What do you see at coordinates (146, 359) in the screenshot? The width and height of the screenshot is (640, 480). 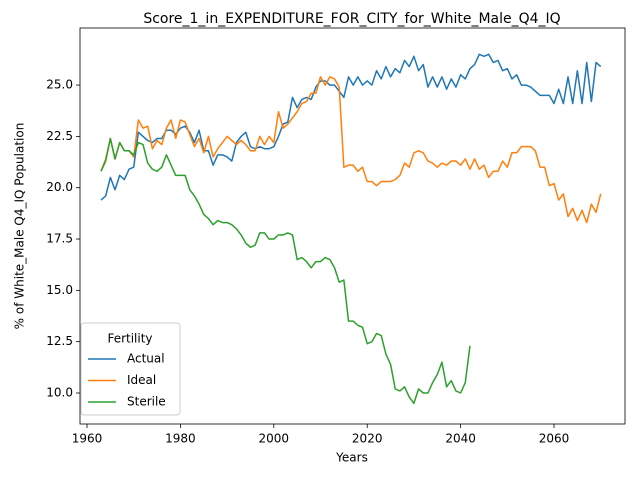 I see `legend-label: Actual` at bounding box center [146, 359].